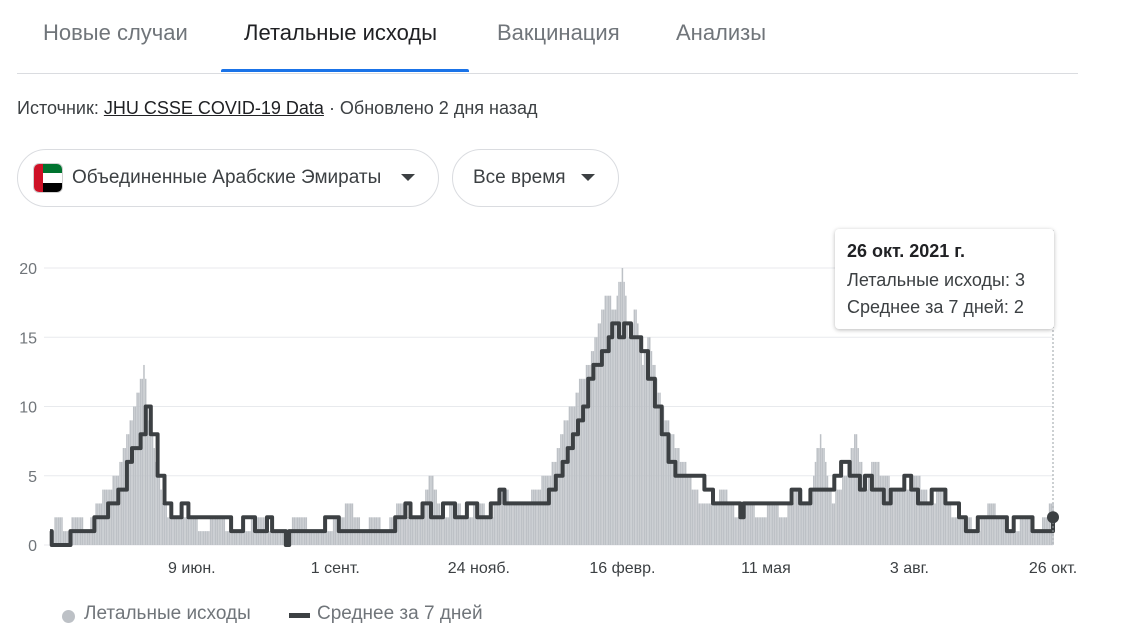  Describe the element at coordinates (228, 178) in the screenshot. I see `country-dropdown: Объединенные Арабские Эмираты` at that location.